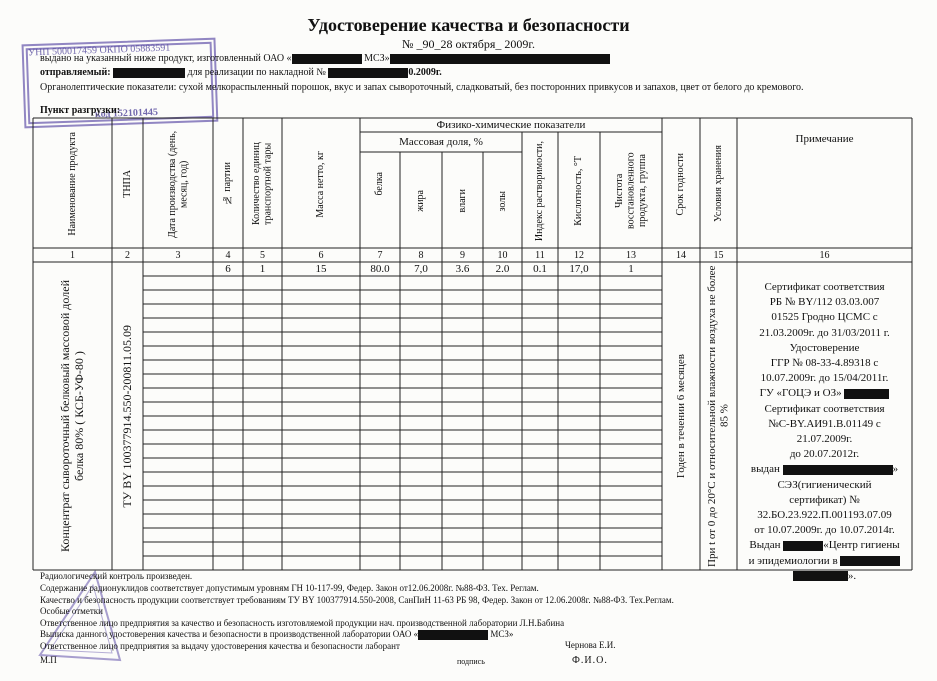 The width and height of the screenshot is (937, 681). Describe the element at coordinates (824, 485) in the screenshot. I see `text: СЭЗ(гигиенический` at that location.